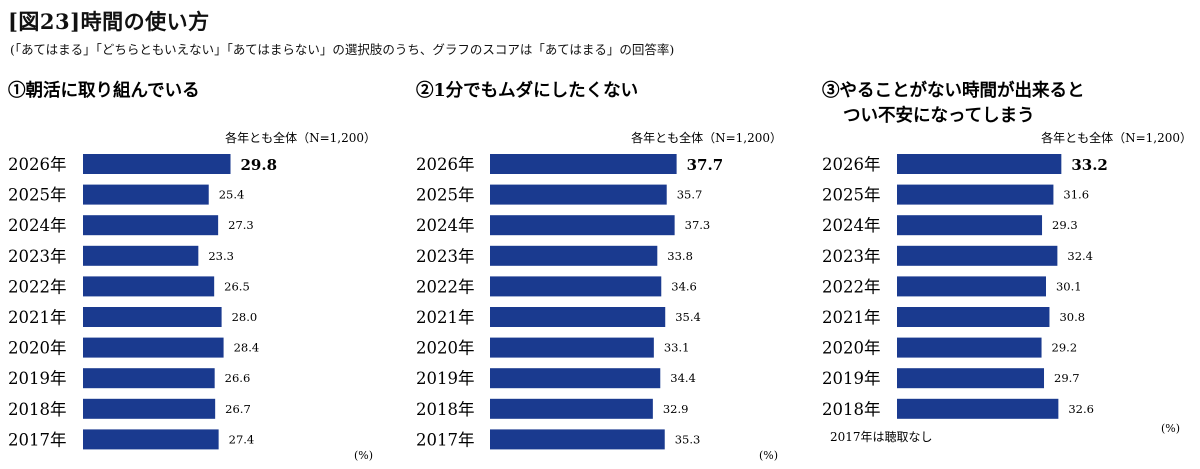 This screenshot has height=469, width=1200. I want to click on value-label: 30.8, so click(1072, 317).